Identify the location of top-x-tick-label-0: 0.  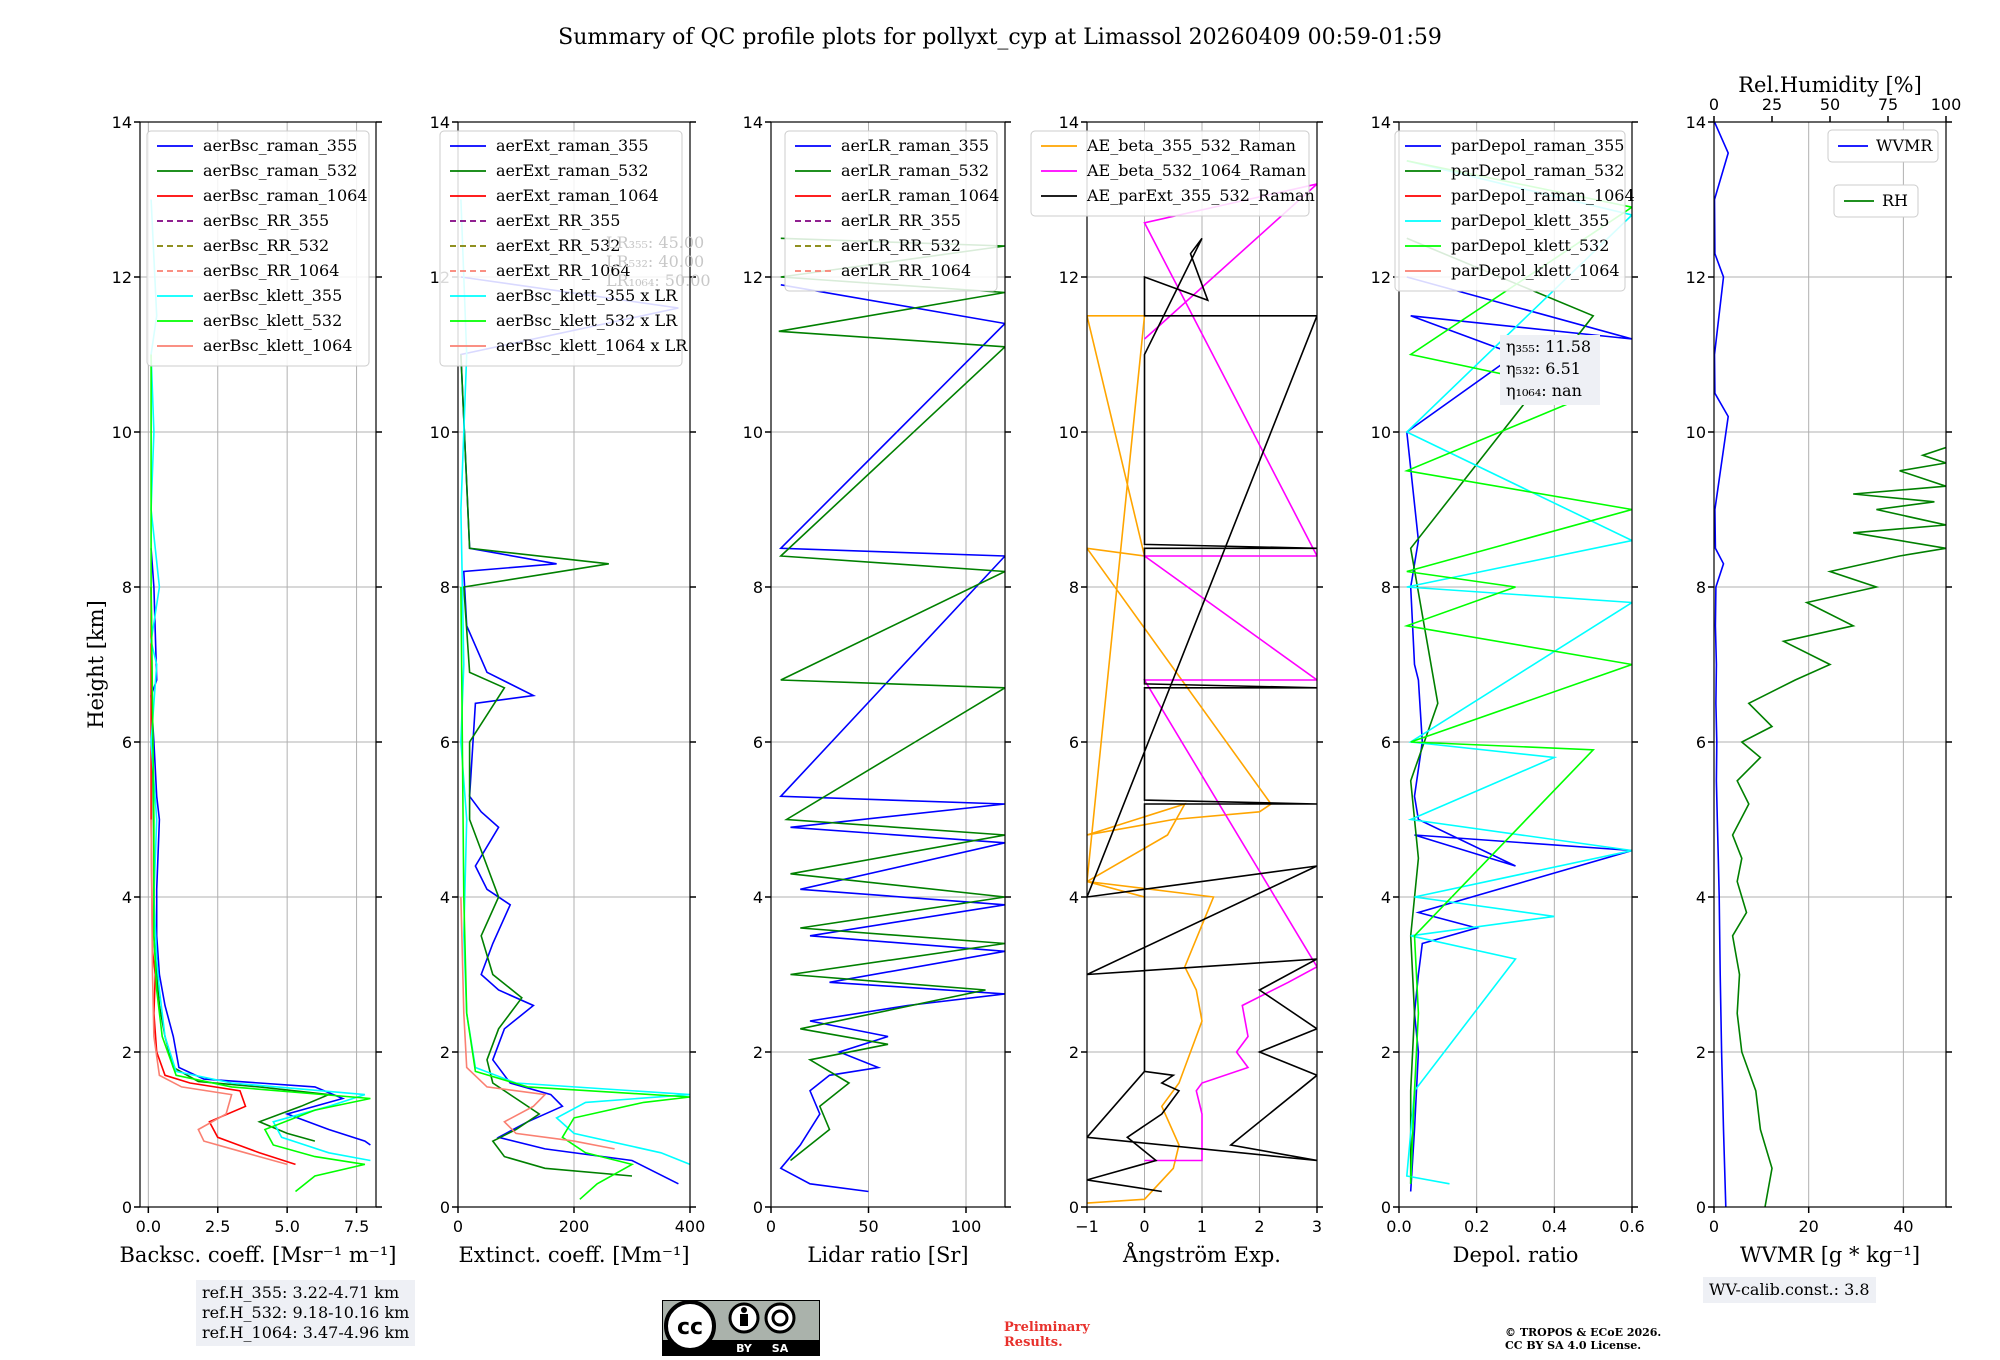
(1714, 104).